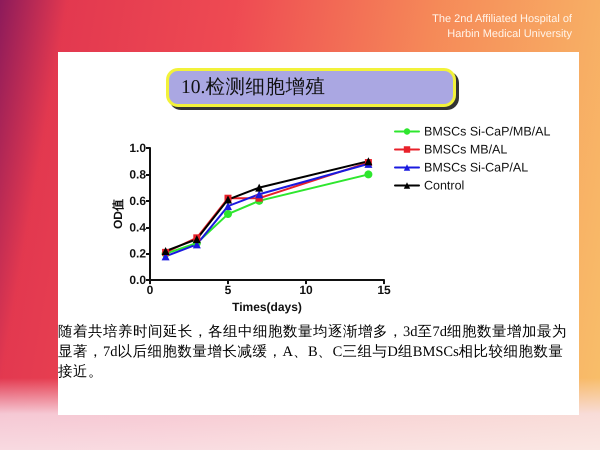 This screenshot has height=450, width=600. What do you see at coordinates (253, 88) in the screenshot?
I see `chart-title: 10.检测细胞增殖` at bounding box center [253, 88].